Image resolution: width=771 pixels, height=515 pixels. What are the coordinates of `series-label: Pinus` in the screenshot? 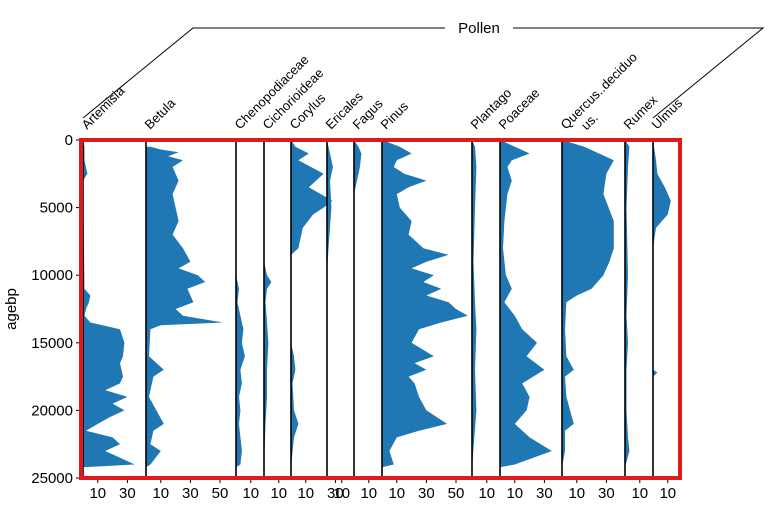 It's located at (395, 115).